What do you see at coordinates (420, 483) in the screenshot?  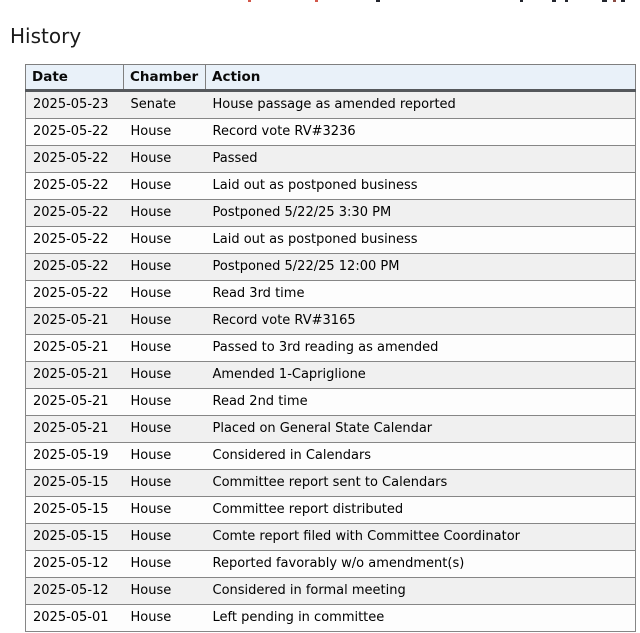 I see `action-cell: Committee report sent to Calendars` at bounding box center [420, 483].